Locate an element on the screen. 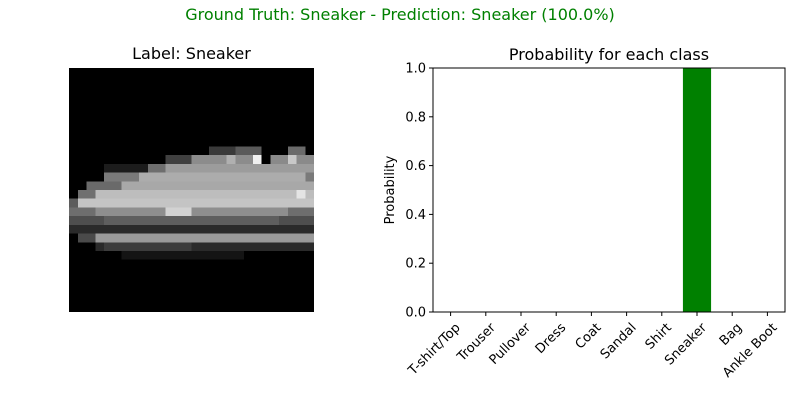  bar-sneaker is located at coordinates (697, 190).